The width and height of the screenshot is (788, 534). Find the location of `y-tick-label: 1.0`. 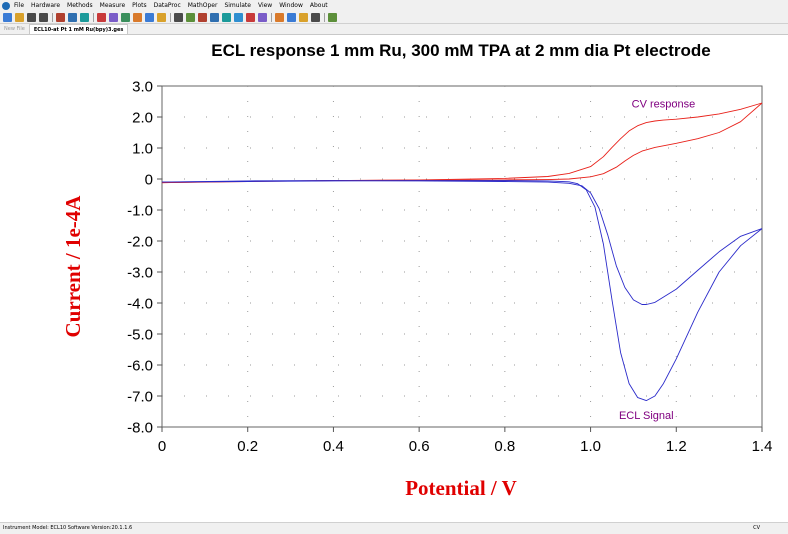

y-tick-label: 1.0 is located at coordinates (142, 149).